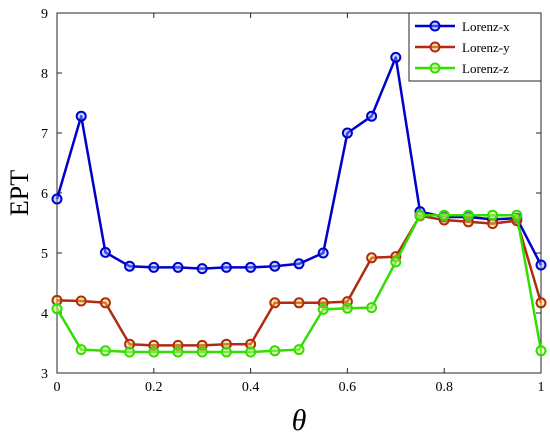  Describe the element at coordinates (348, 387) in the screenshot. I see `x-tick-label: 0.6` at that location.